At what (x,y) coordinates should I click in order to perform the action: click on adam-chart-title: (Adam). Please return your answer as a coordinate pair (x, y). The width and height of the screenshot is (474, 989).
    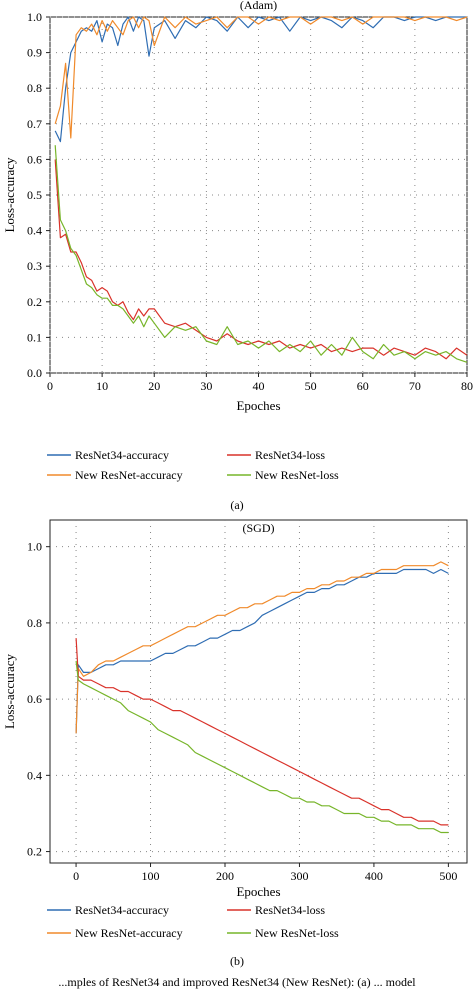
    Looking at the image, I should click on (258, 6).